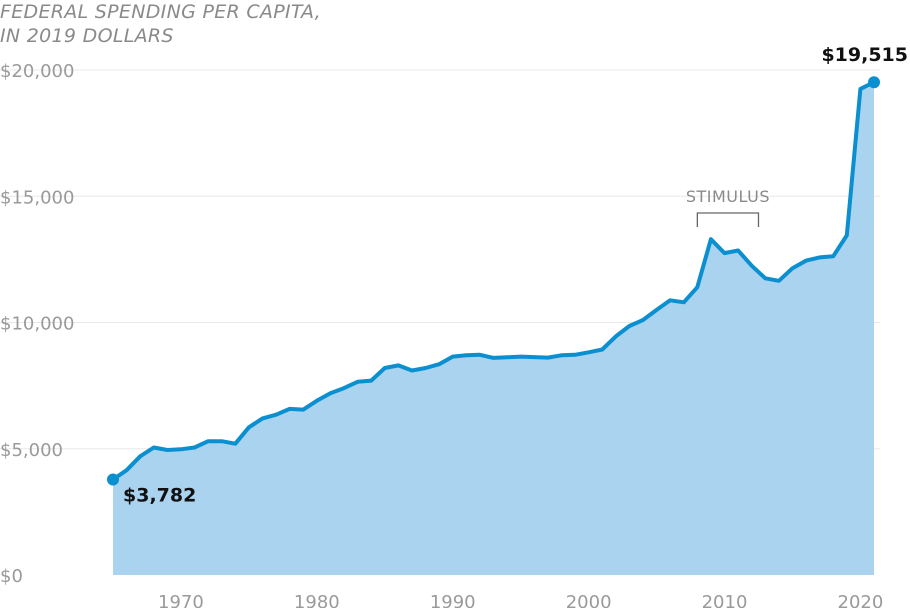  Describe the element at coordinates (874, 82) in the screenshot. I see `end-point-marker` at that location.